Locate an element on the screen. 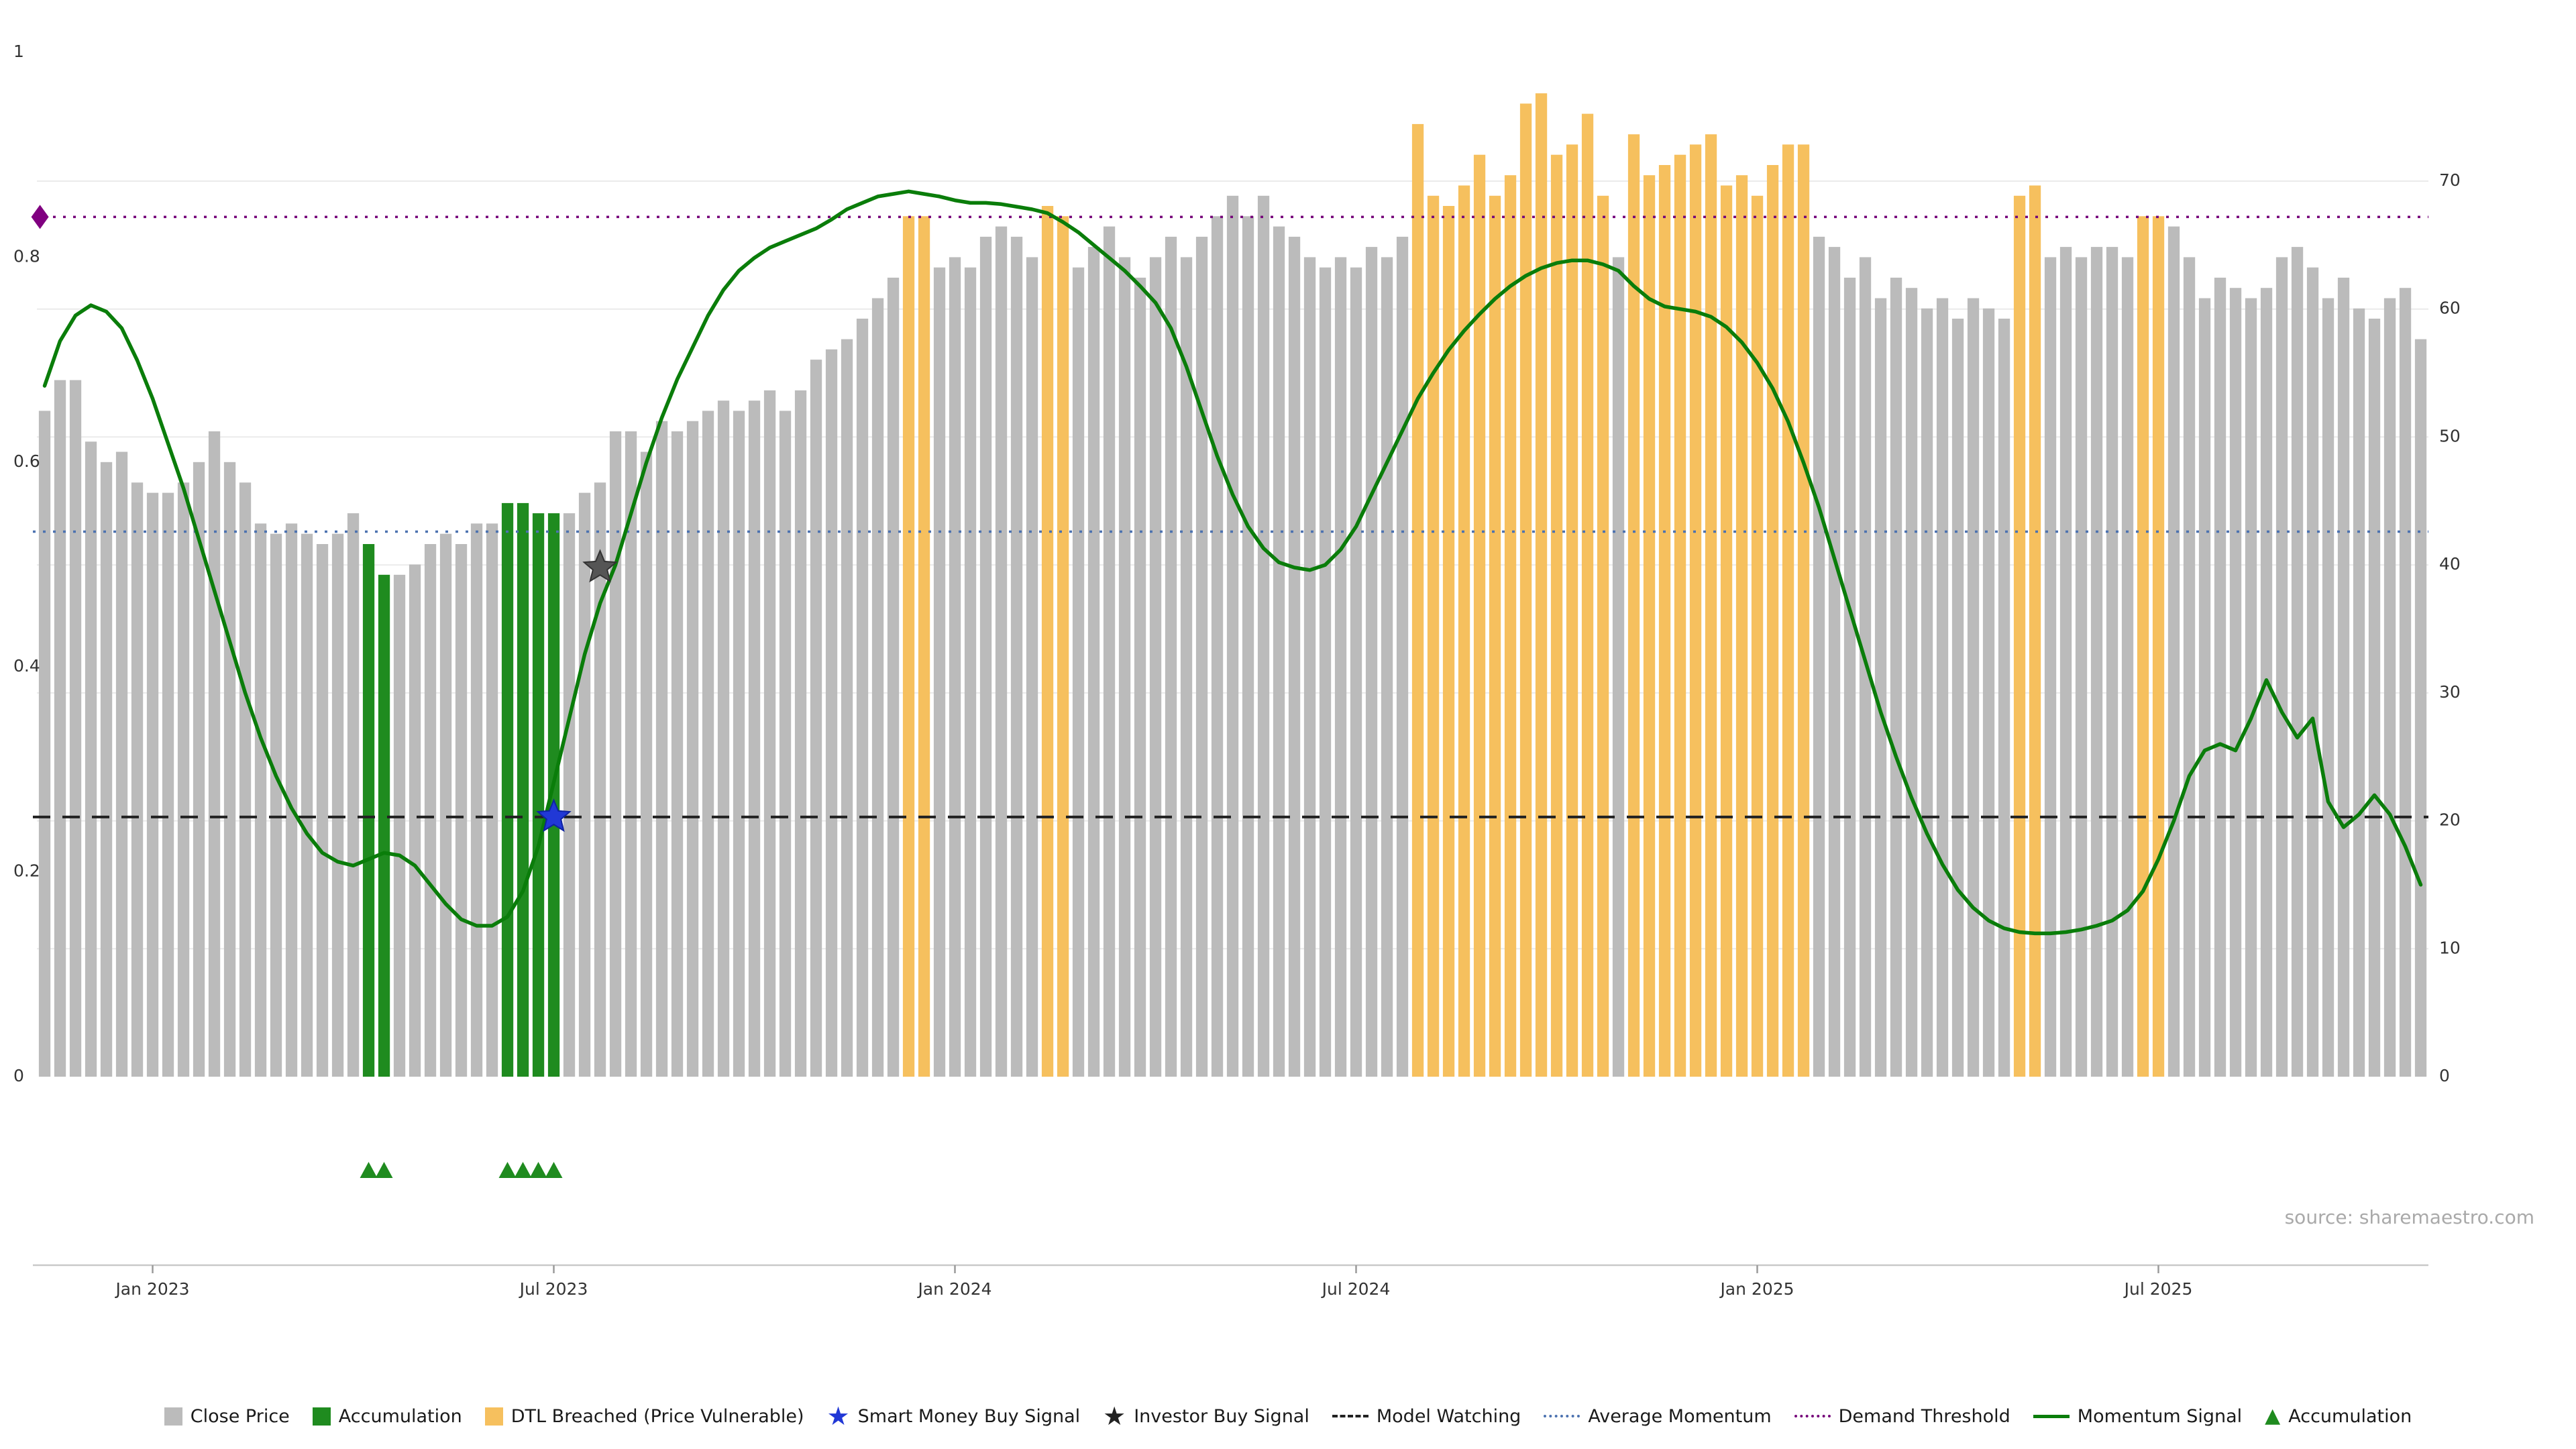 This screenshot has width=2576, height=1449. average-momentum-line-icon is located at coordinates (1562, 1416).